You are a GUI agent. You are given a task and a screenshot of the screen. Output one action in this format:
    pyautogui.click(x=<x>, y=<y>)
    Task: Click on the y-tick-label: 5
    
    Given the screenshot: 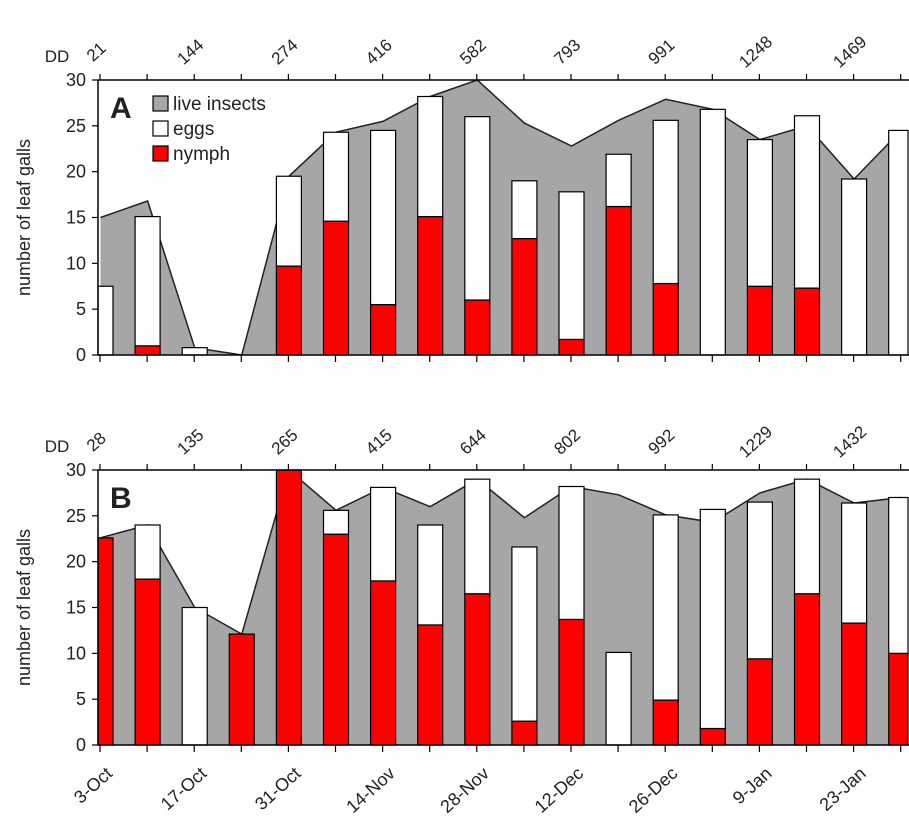 What is the action you would take?
    pyautogui.click(x=81, y=699)
    